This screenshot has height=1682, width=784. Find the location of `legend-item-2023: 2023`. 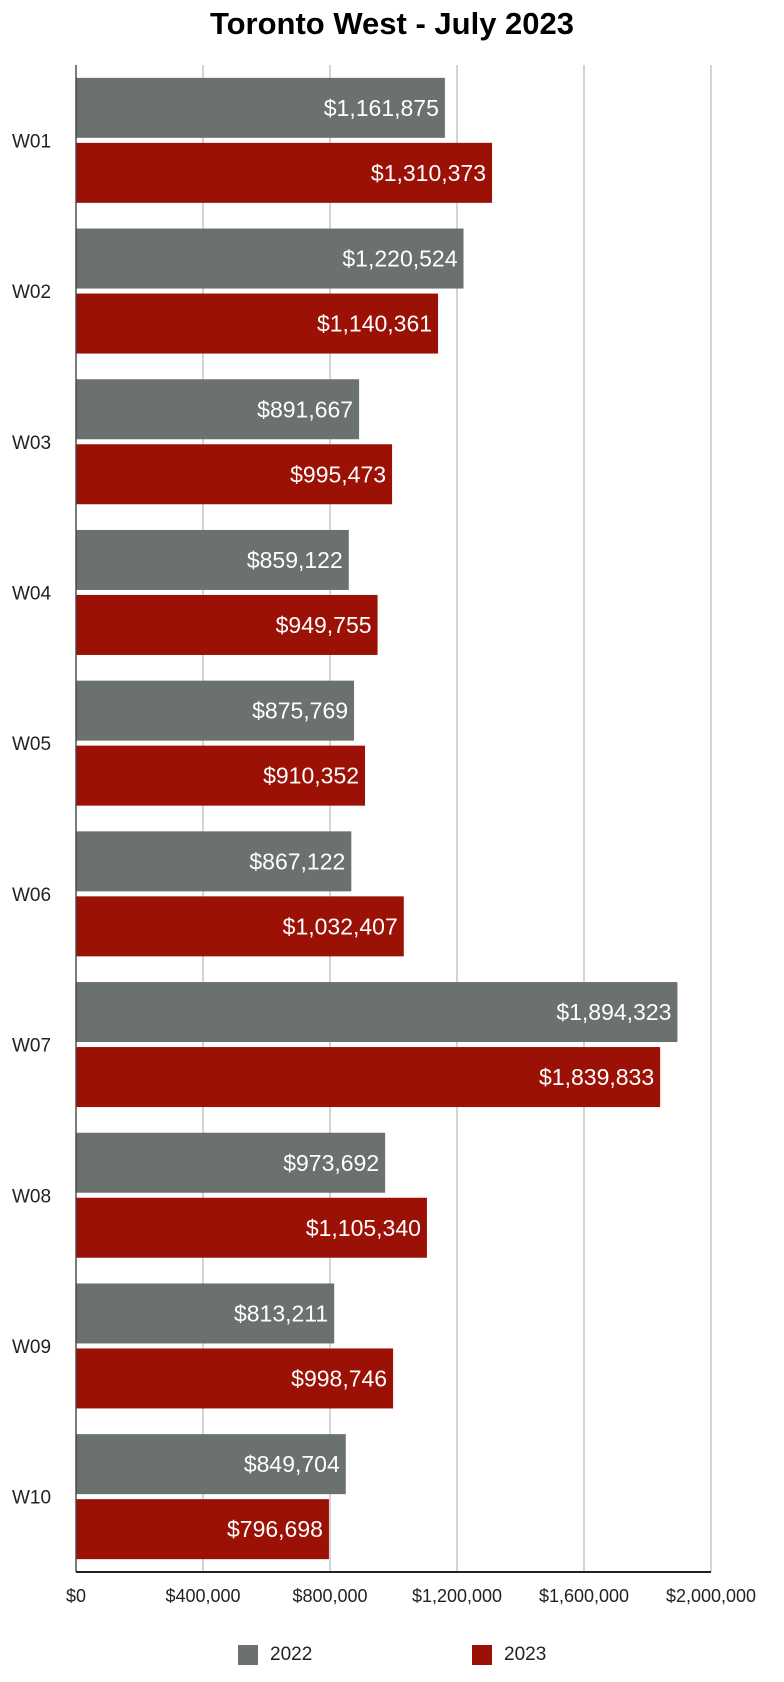

legend-item-2023: 2023 is located at coordinates (509, 1655).